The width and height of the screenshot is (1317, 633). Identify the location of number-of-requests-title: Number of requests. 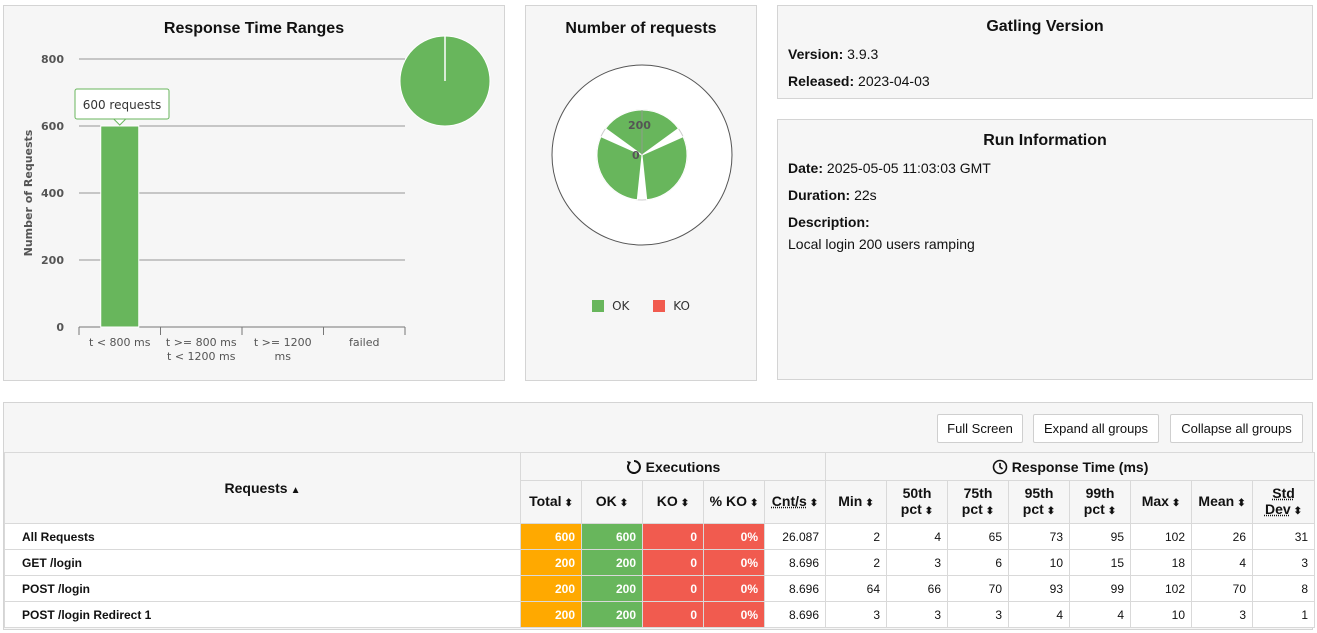
(641, 28).